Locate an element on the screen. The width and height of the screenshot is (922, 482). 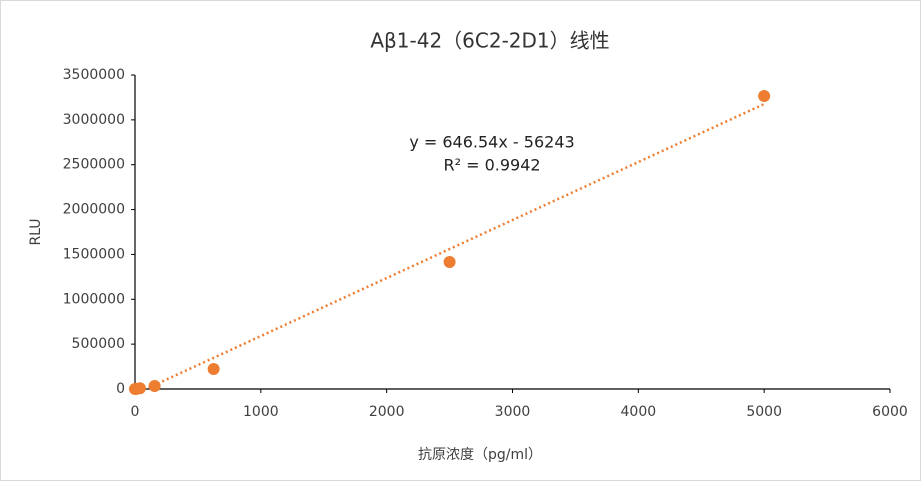
y-tick-label: 3000000 is located at coordinates (94, 120).